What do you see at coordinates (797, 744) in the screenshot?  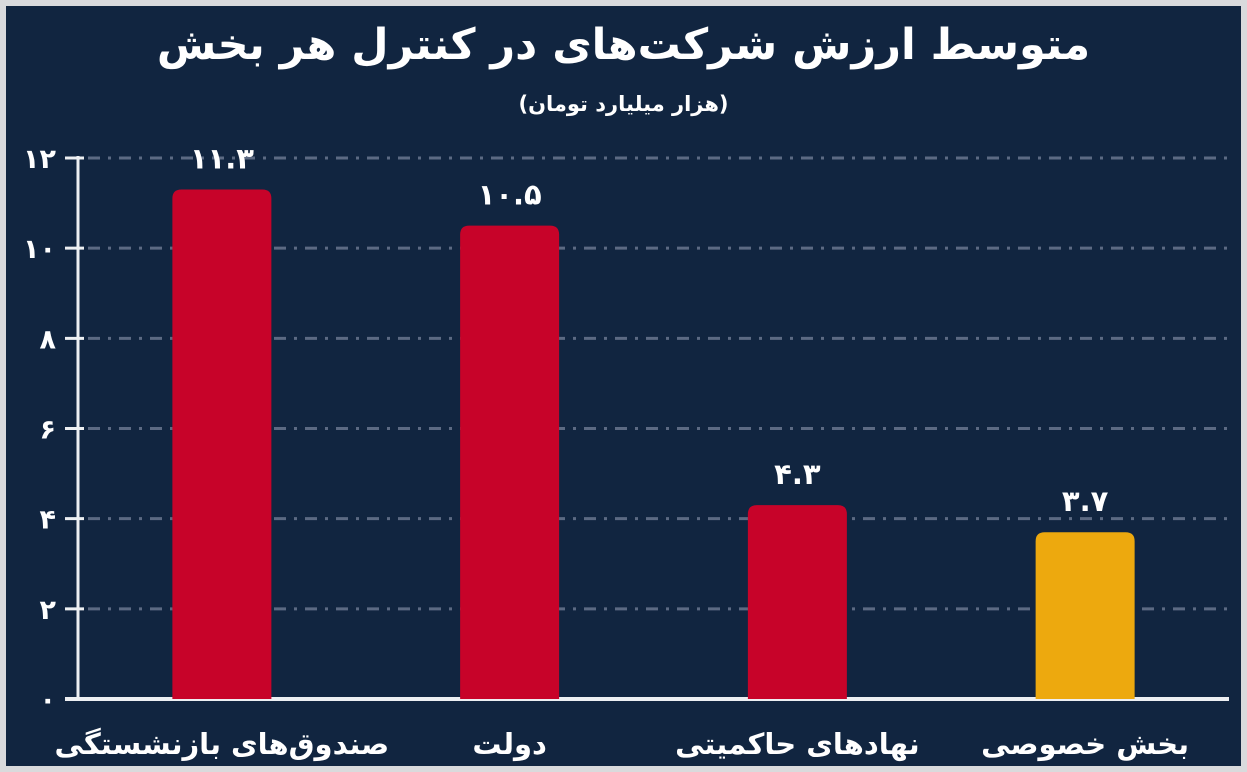 I see `x-axis-label-sovereign-institutions: نهادهای حاکمیتی` at bounding box center [797, 744].